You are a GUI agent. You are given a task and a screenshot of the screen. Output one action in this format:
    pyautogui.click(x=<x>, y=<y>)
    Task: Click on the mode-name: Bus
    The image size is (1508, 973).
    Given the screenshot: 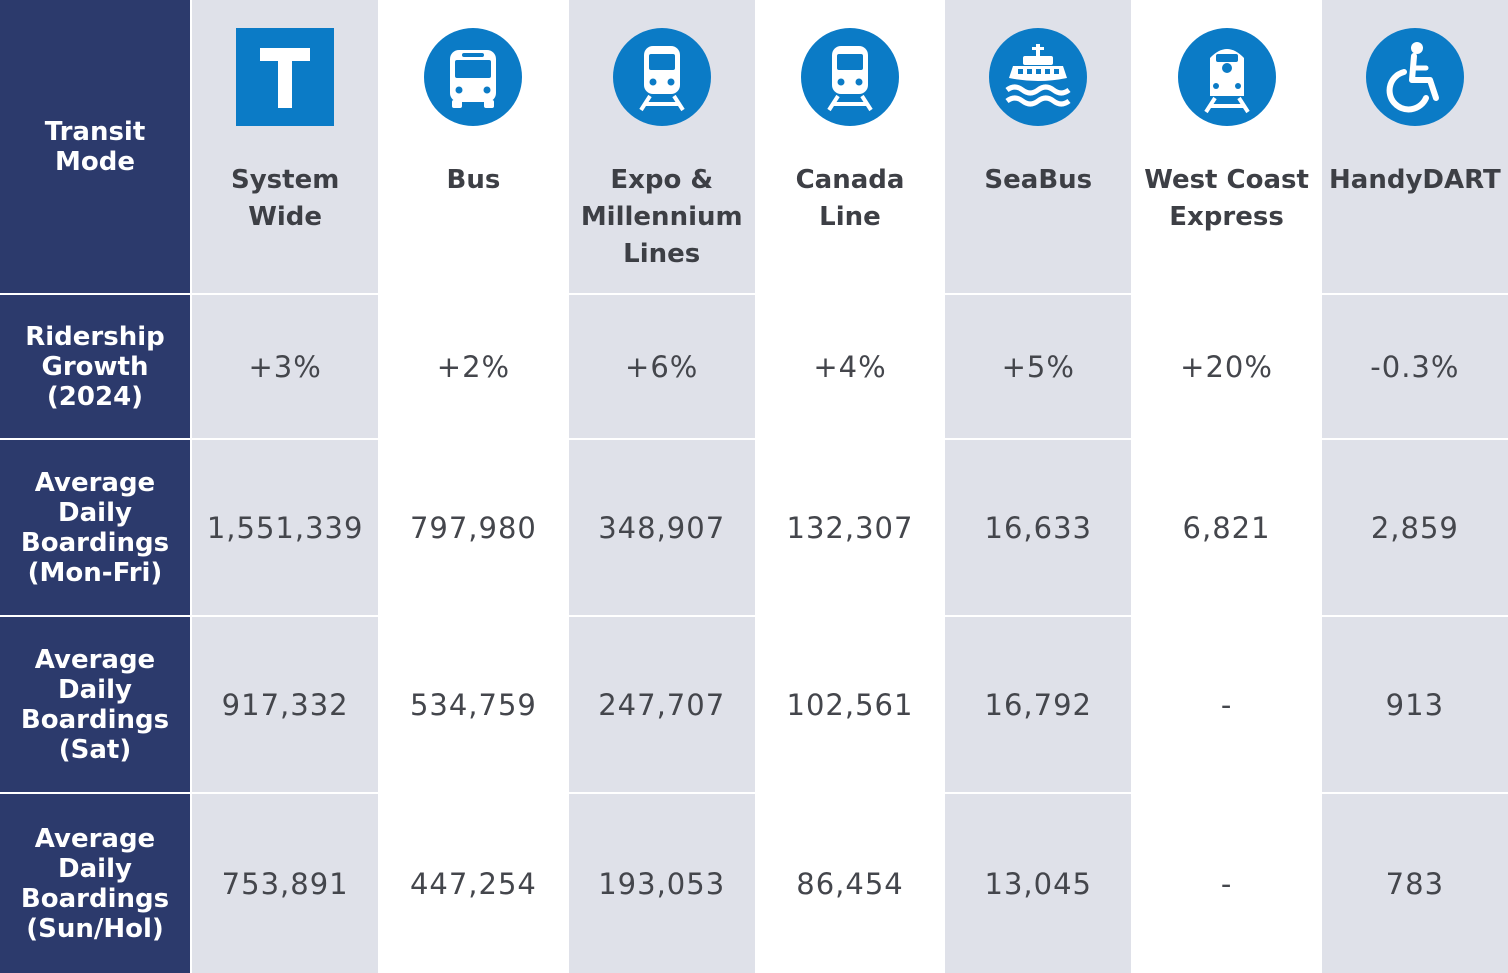 What is the action you would take?
    pyautogui.click(x=473, y=180)
    